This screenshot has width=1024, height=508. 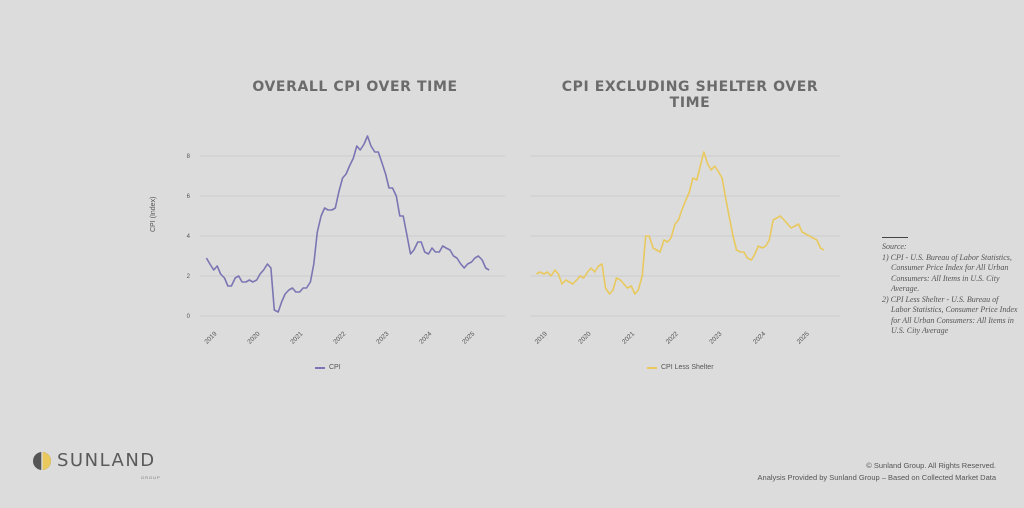 What do you see at coordinates (189, 237) in the screenshot?
I see `y-tick-label: 4` at bounding box center [189, 237].